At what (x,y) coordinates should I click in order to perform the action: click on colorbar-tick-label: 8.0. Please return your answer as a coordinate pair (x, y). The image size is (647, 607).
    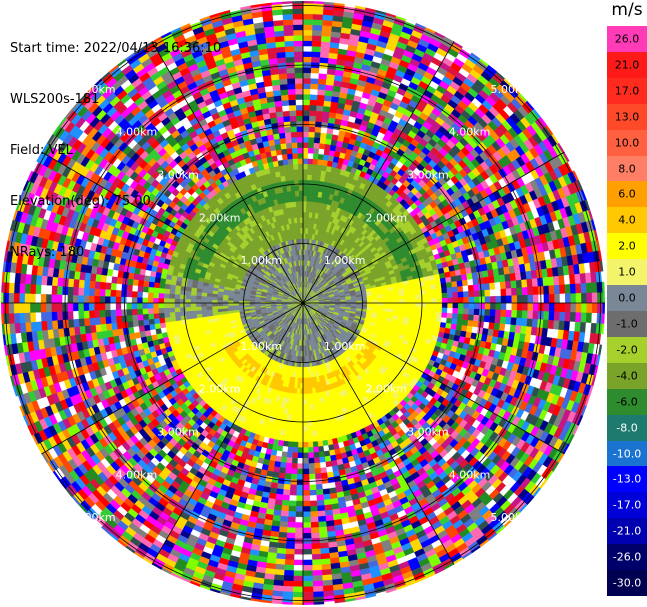
    Looking at the image, I should click on (627, 168).